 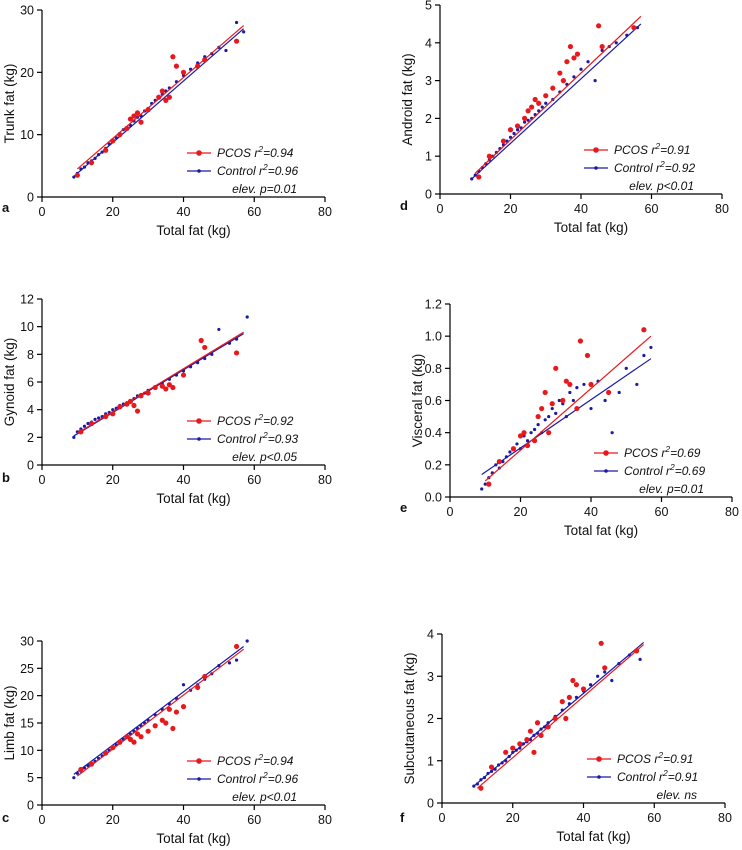 I want to click on legend-entry-pcos: PCOS r2=0.94, so click(x=240, y=152).